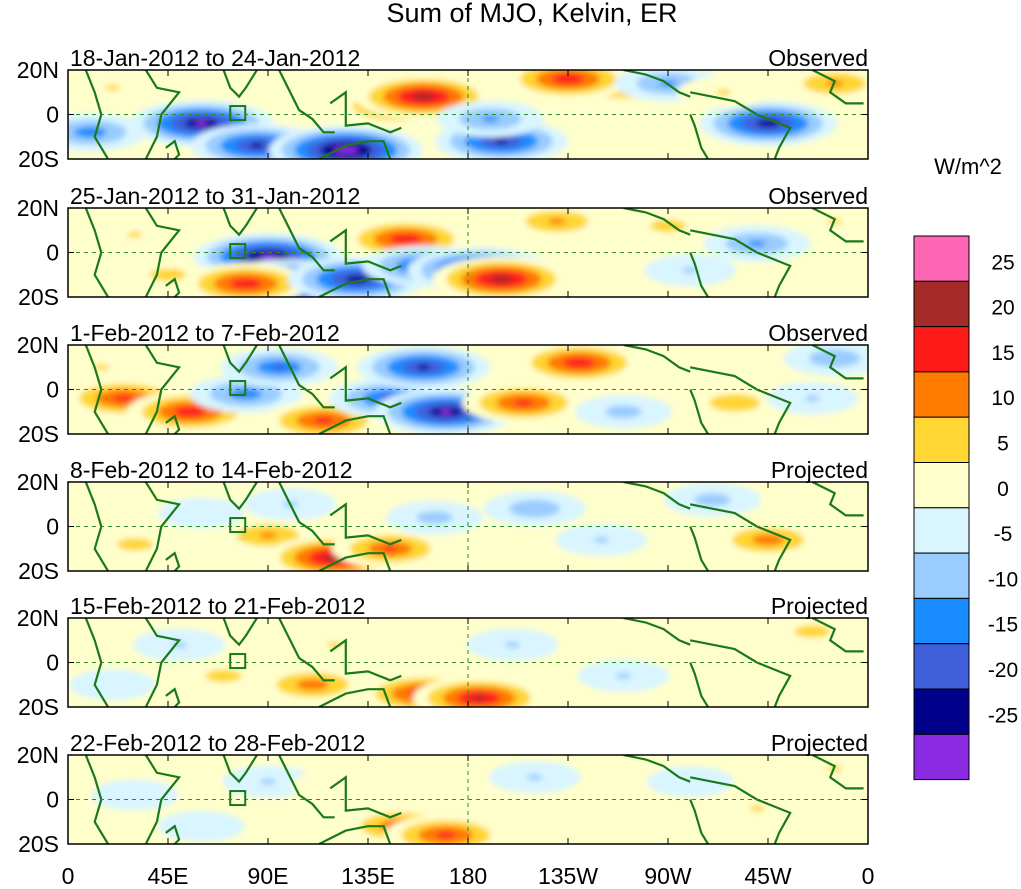 This screenshot has width=1021, height=889. Describe the element at coordinates (205, 333) in the screenshot. I see `panel-period: 1-Feb-2012 to 7-Feb-2012` at that location.